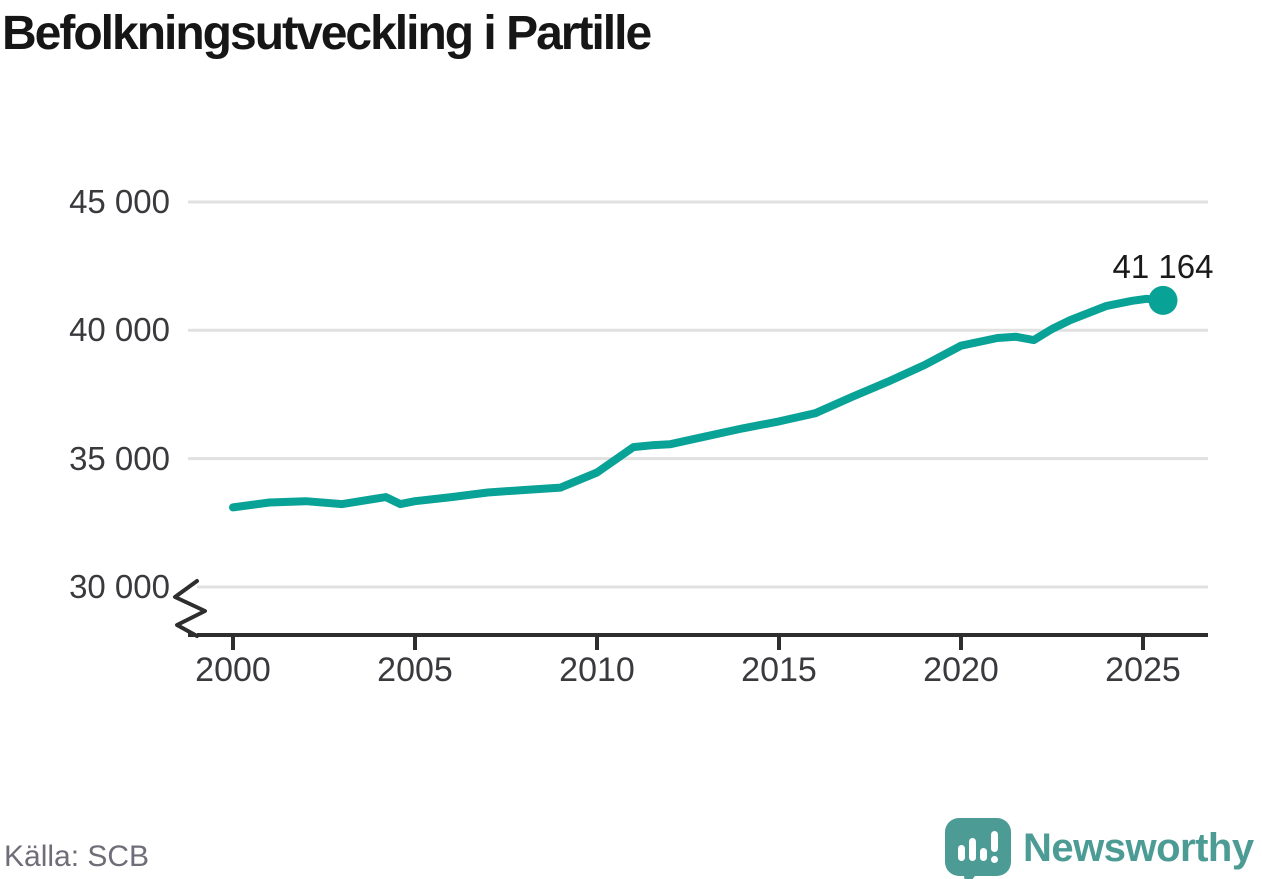 The image size is (1262, 879). I want to click on axis-break-zigzag, so click(190, 608).